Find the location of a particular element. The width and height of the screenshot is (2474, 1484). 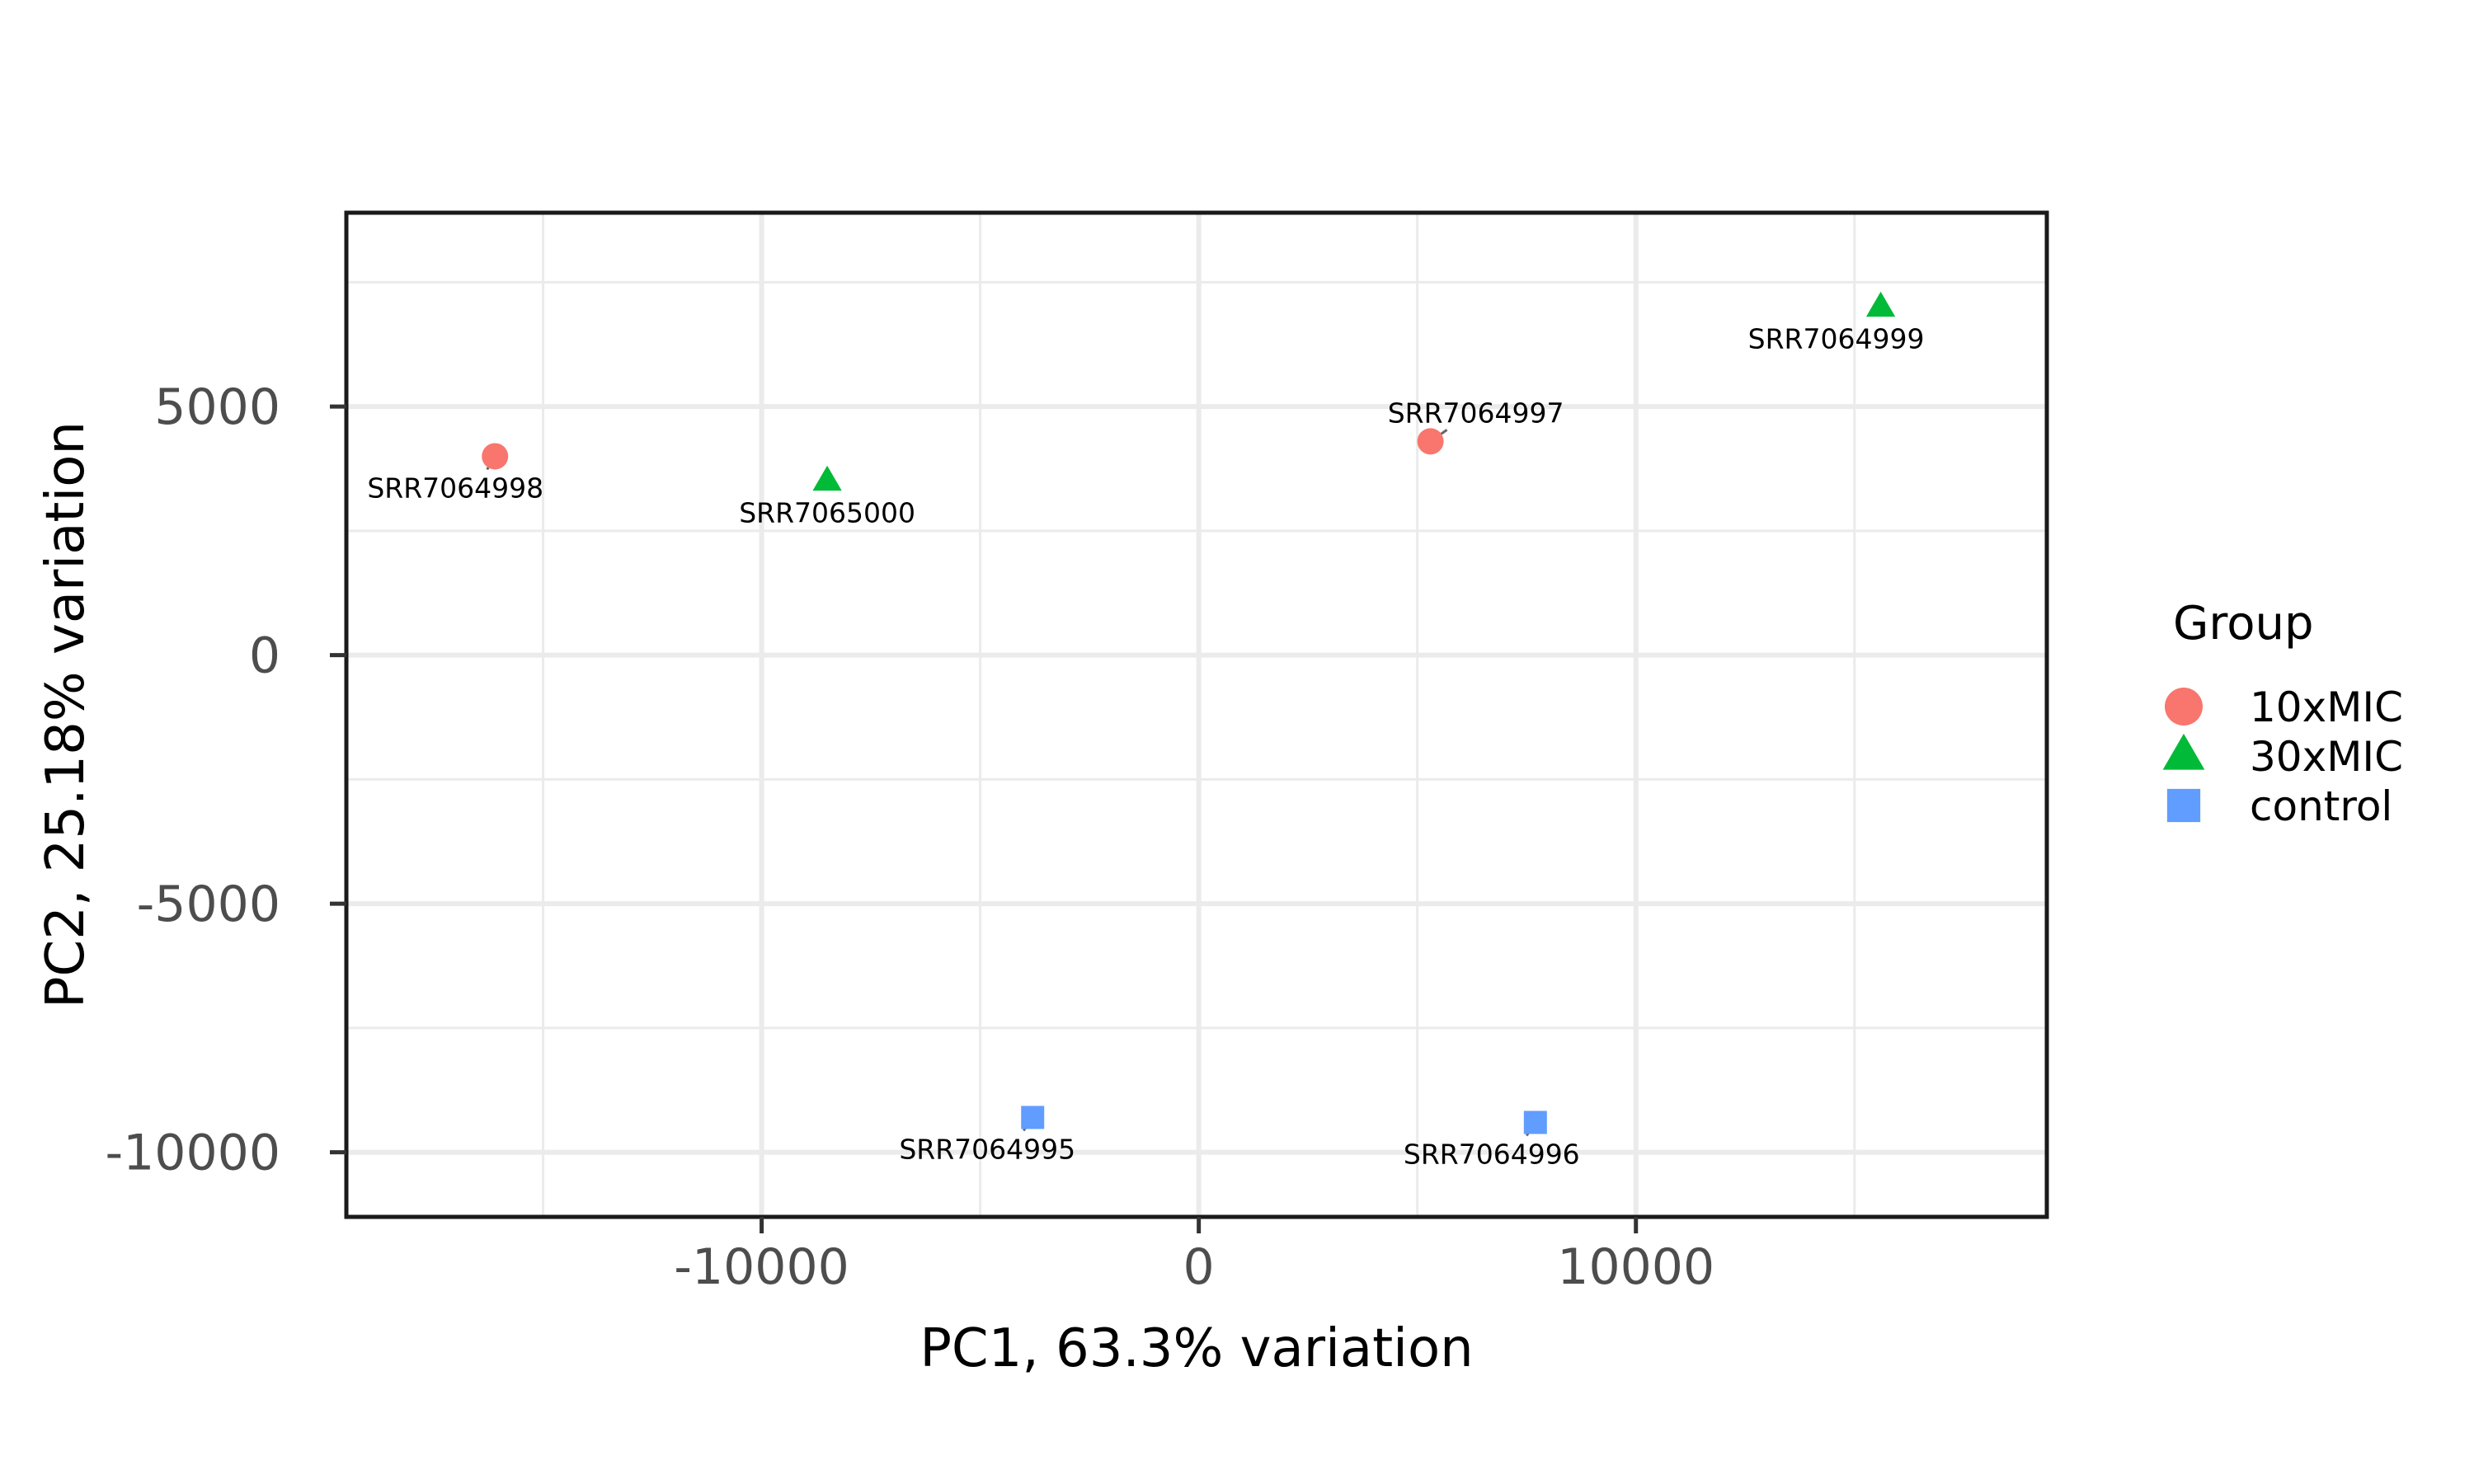

y-axis-title: PC2, 25.18% variation is located at coordinates (65, 714).